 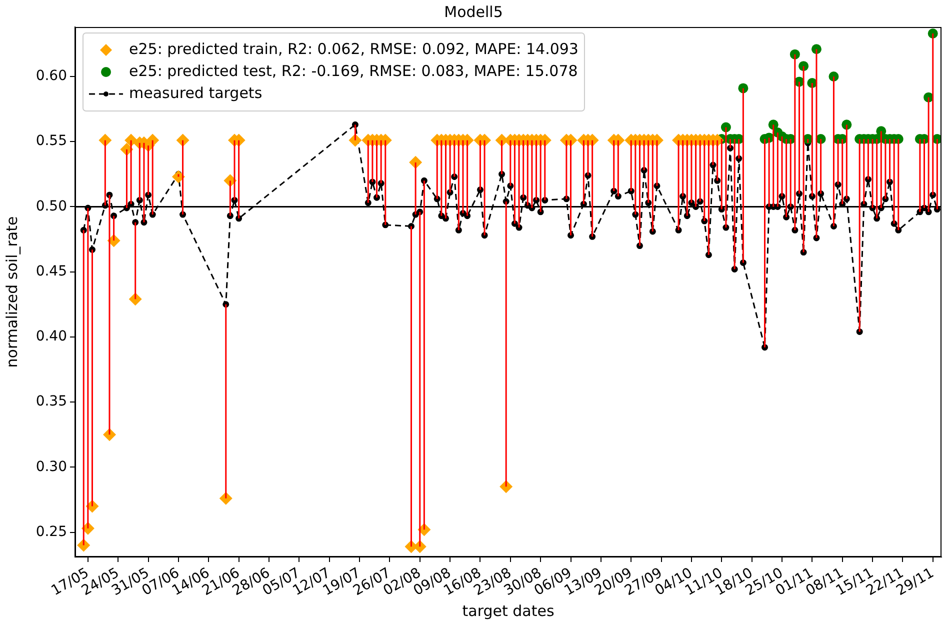 I want to click on legend-label: e25: predicted train, R2: 0.062, RMSE: 0.092, MAPE: 14.093, so click(x=353, y=49).